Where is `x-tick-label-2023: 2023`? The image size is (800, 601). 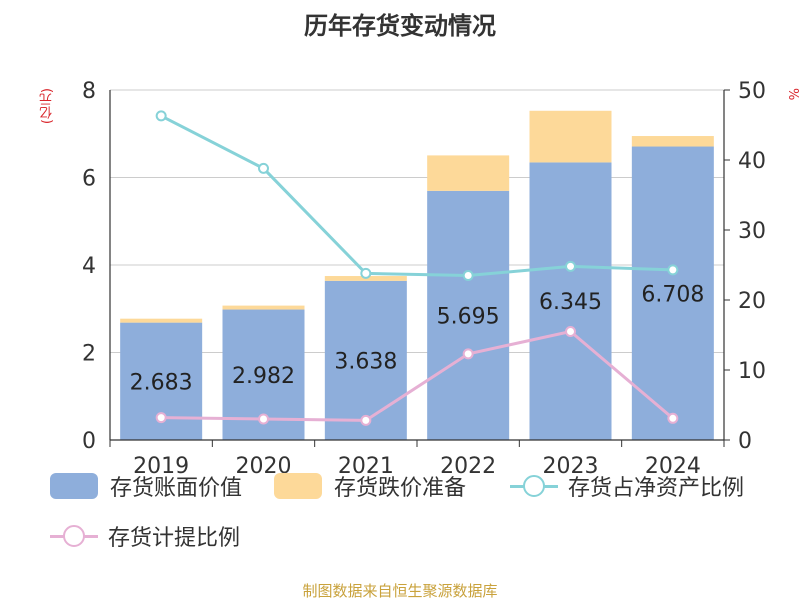
x-tick-label-2023: 2023 is located at coordinates (571, 466).